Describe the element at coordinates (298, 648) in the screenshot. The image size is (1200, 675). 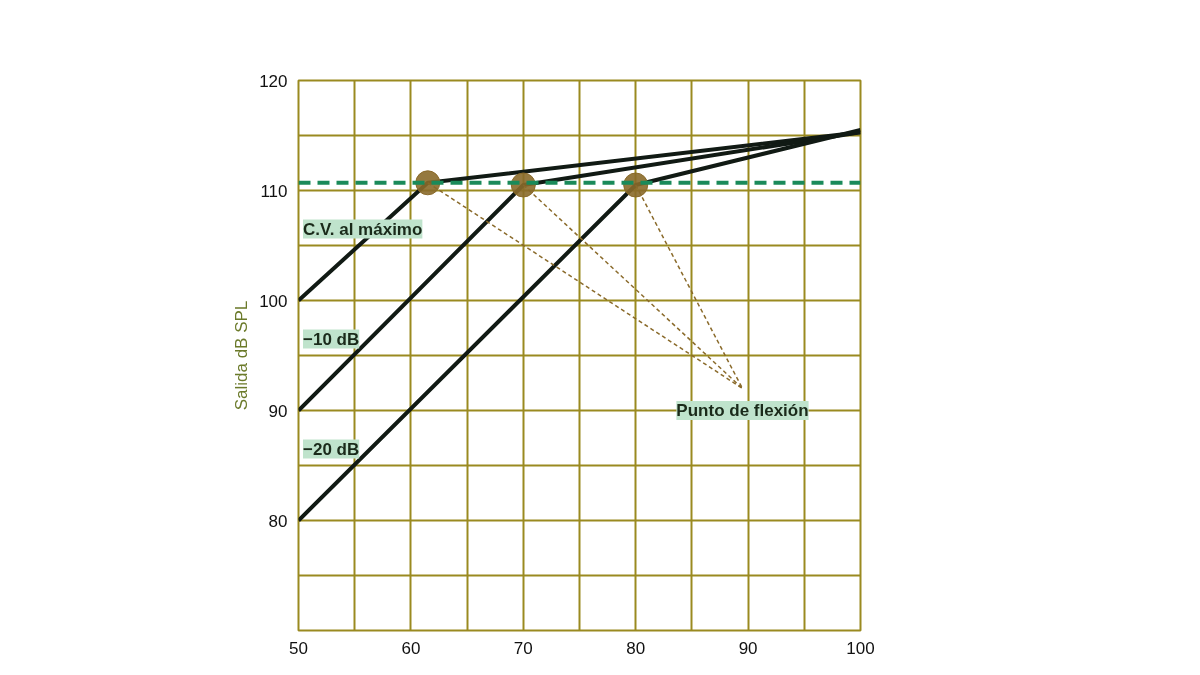
I see `x-tick-label: 50` at that location.